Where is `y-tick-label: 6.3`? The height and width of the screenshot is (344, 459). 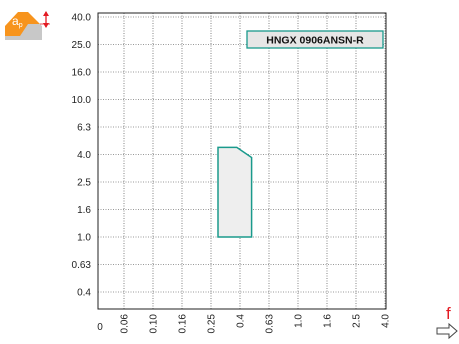 y-tick-label: 6.3 is located at coordinates (84, 128).